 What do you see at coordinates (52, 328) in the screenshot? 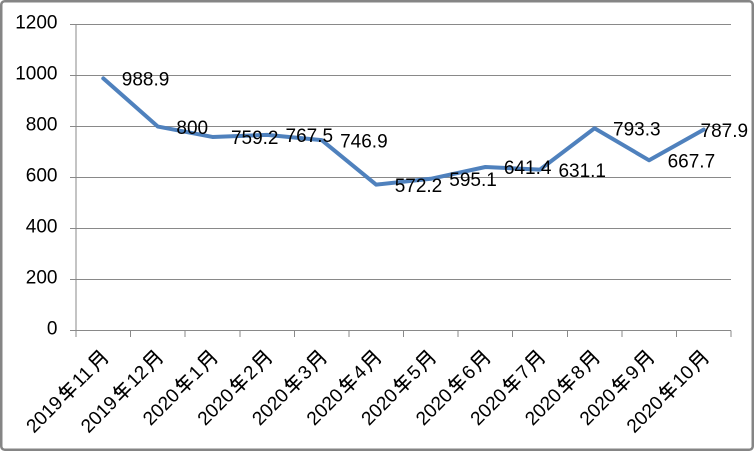
I see `svg-text: 0` at bounding box center [52, 328].